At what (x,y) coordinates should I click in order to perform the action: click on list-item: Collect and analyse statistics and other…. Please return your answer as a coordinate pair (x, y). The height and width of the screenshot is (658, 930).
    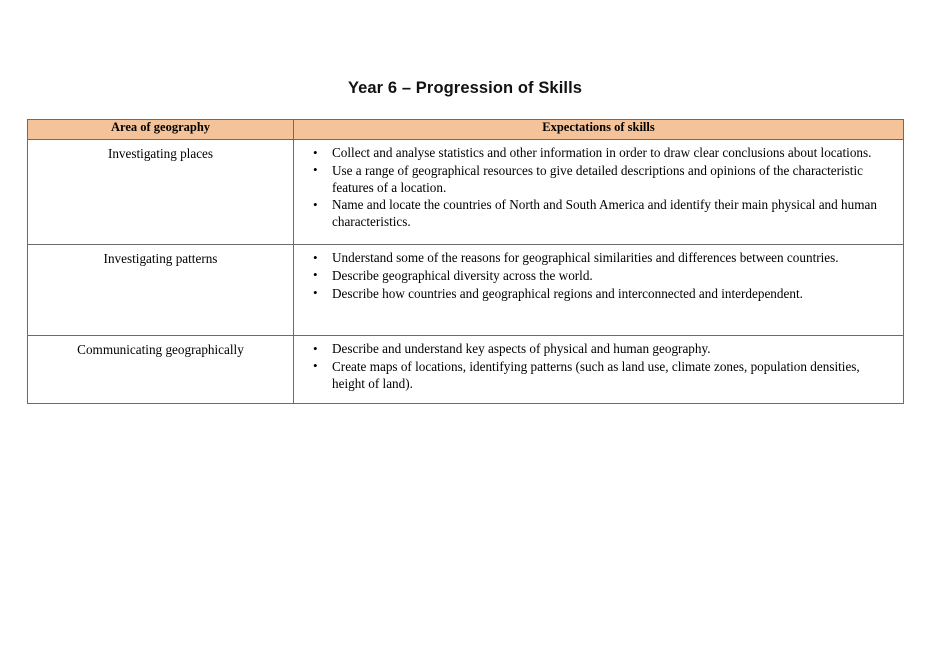
    Looking at the image, I should click on (598, 153).